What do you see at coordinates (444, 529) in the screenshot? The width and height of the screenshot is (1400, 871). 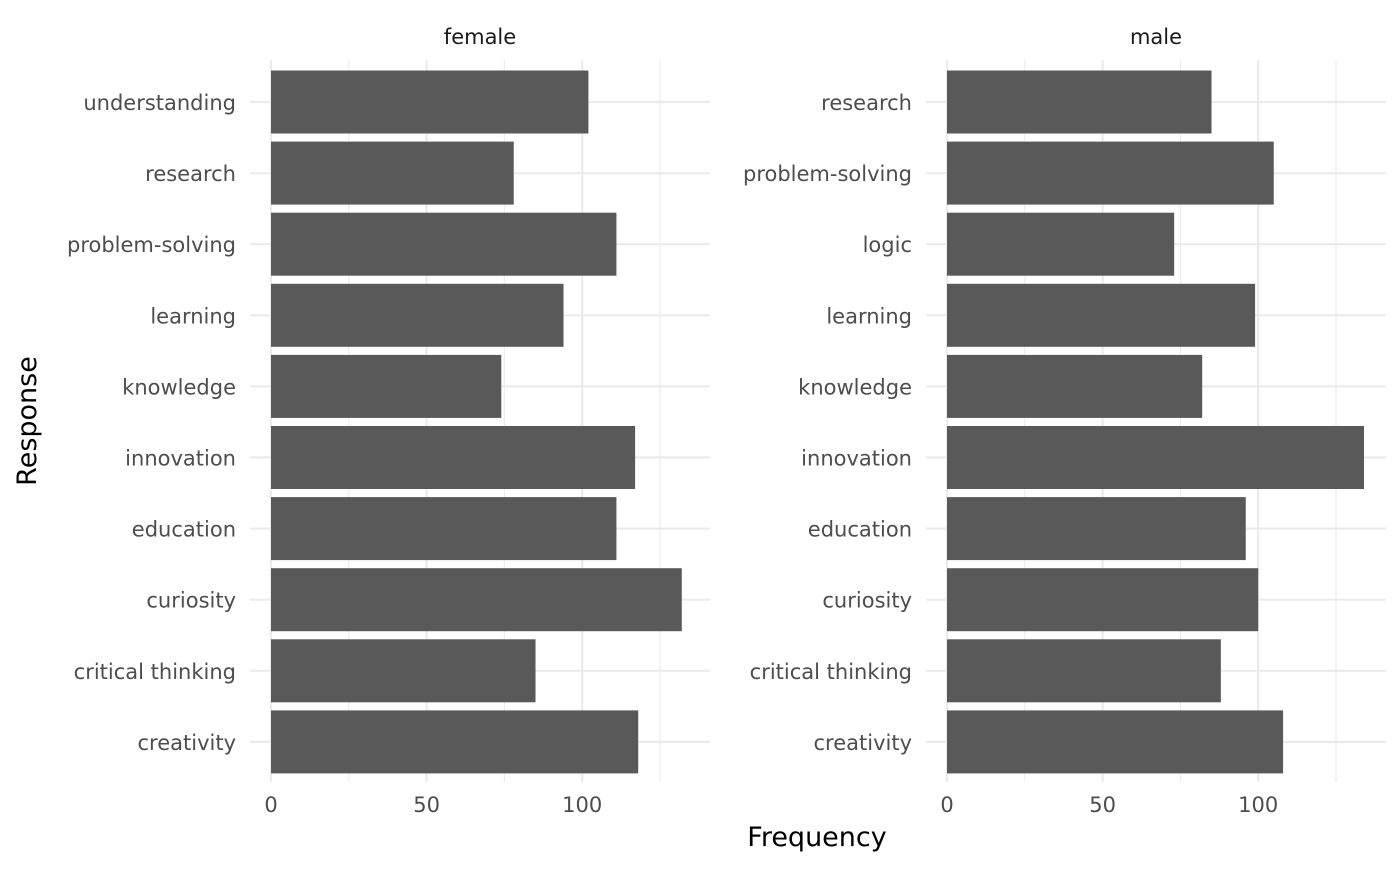 I see `bar-female-education` at bounding box center [444, 529].